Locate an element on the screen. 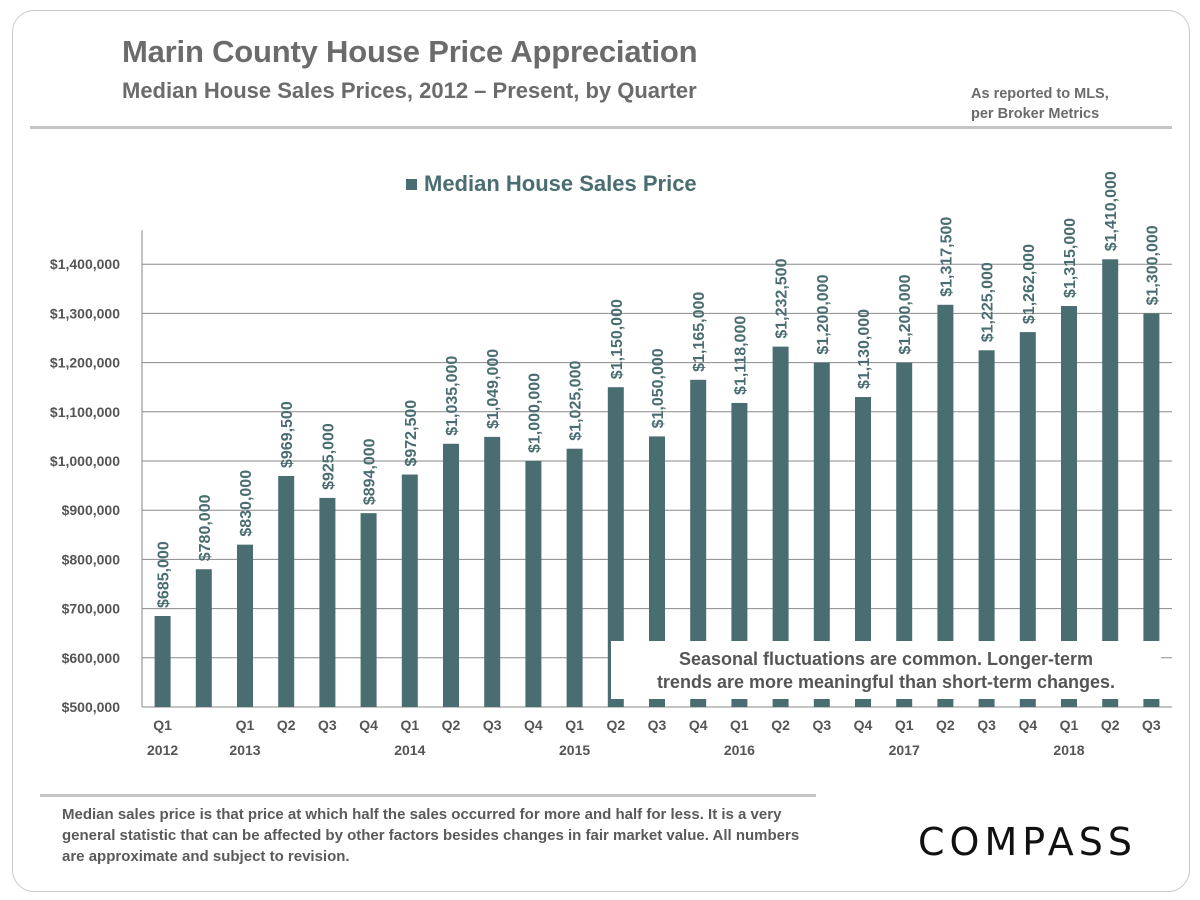 The image size is (1200, 900). top-divider is located at coordinates (601, 127).